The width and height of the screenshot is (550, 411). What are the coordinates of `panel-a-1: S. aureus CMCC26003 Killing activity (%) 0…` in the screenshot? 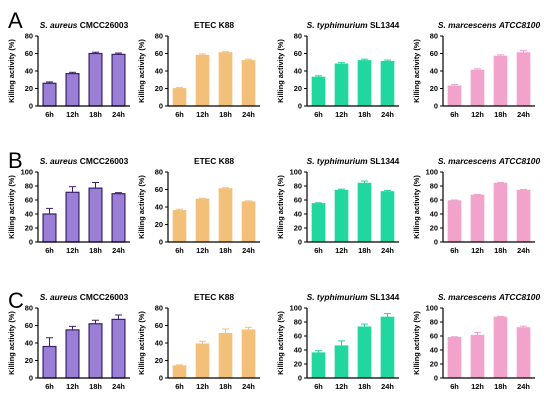 It's located at (68, 69).